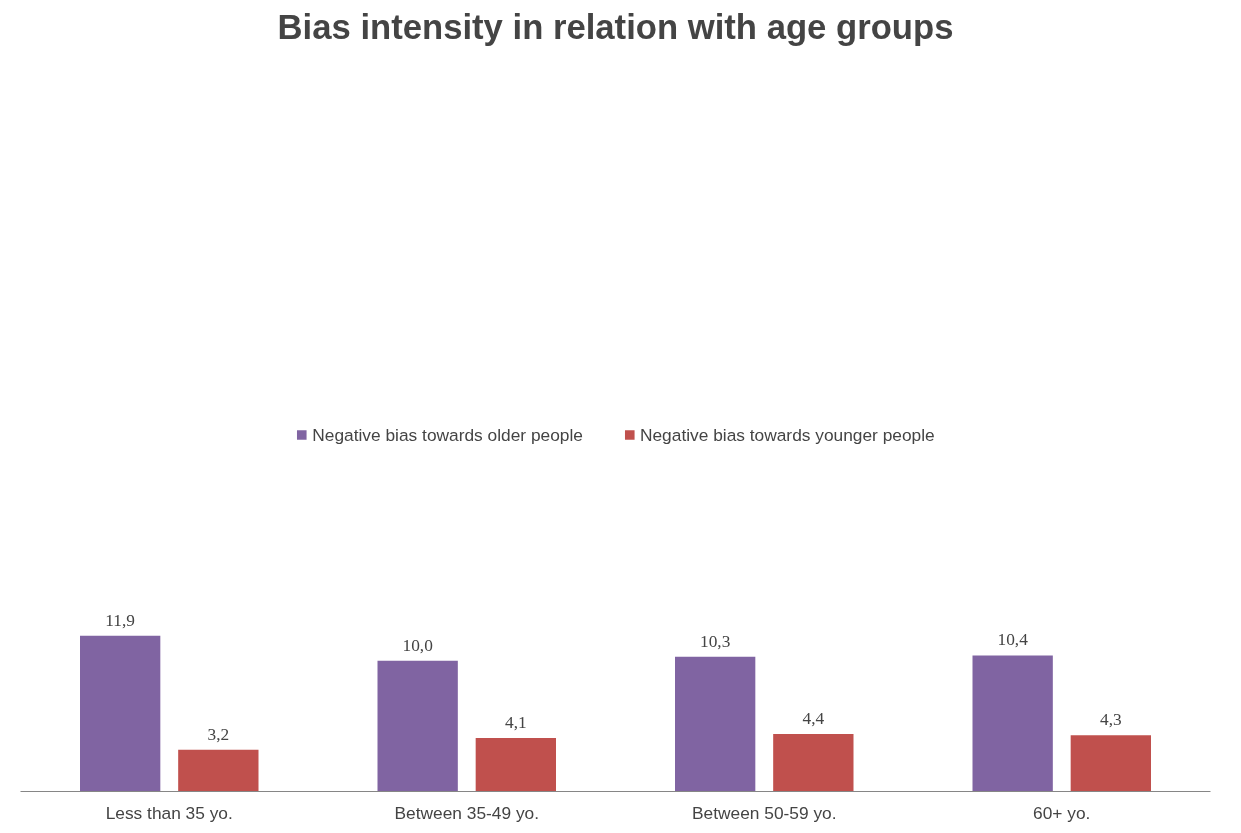 The image size is (1241, 833). Describe the element at coordinates (417, 645) in the screenshot. I see `data-label: 10,0` at that location.